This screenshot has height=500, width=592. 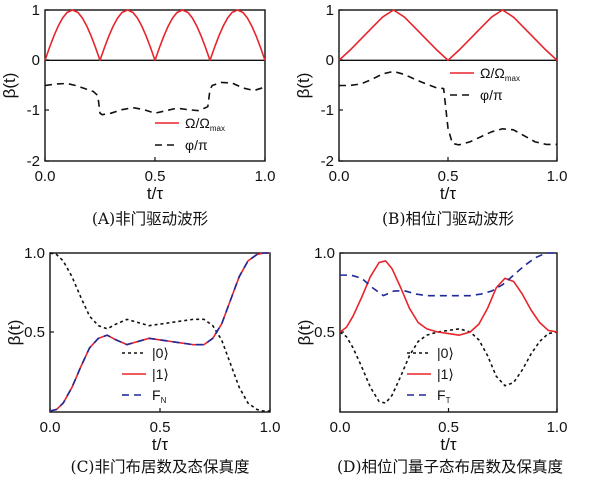 What do you see at coordinates (448, 219) in the screenshot?
I see `panel-caption: (B)相位门驱动波形` at bounding box center [448, 219].